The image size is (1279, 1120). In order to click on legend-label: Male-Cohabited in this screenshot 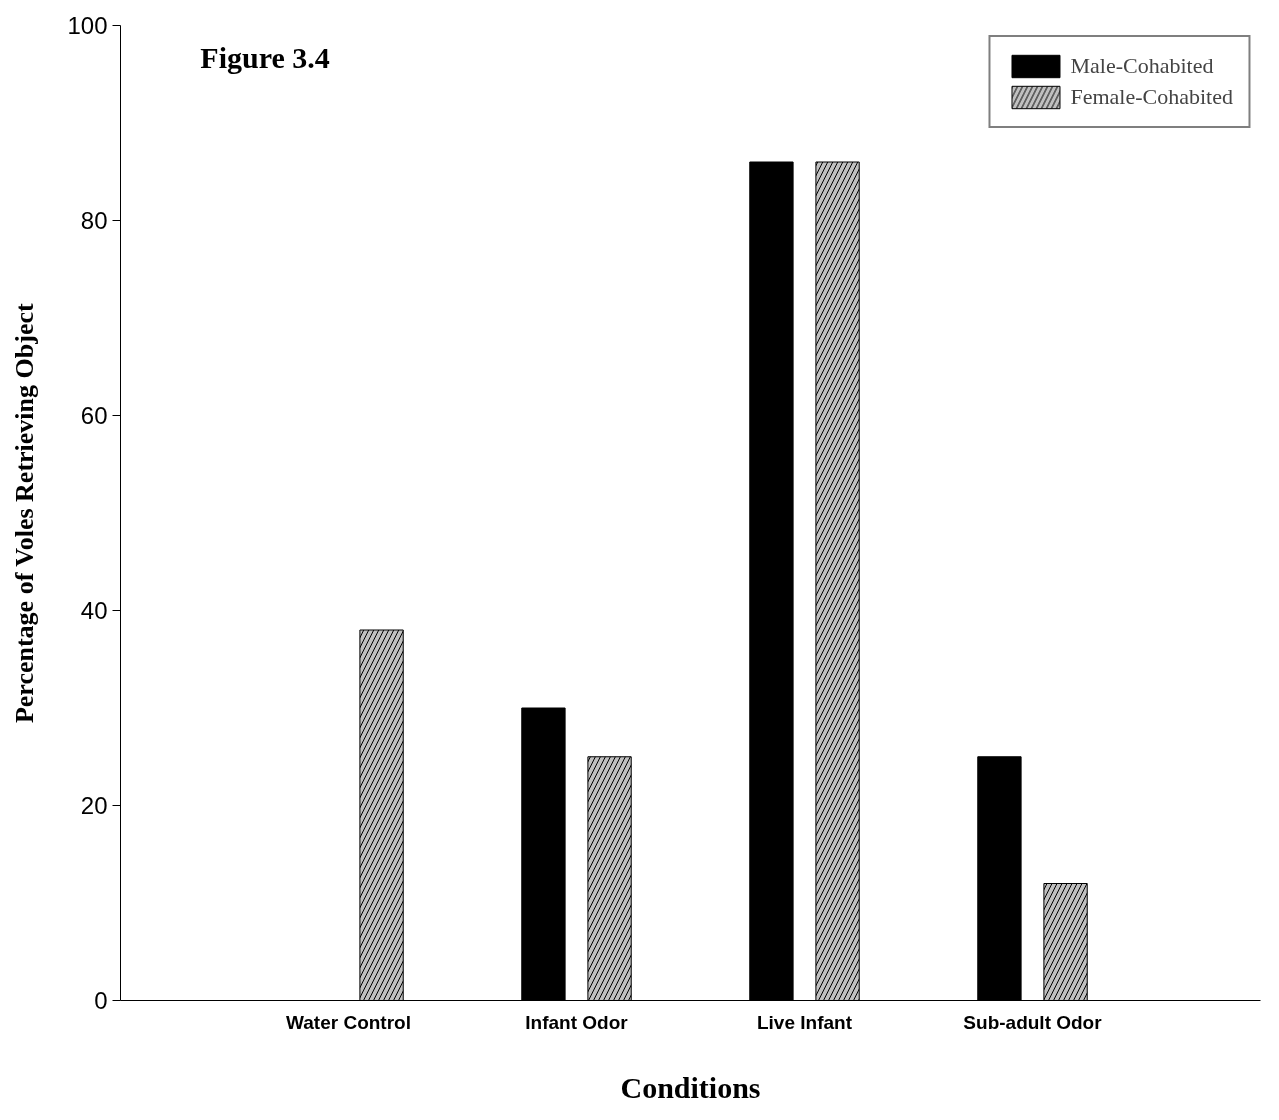, I will do `click(1142, 66)`.